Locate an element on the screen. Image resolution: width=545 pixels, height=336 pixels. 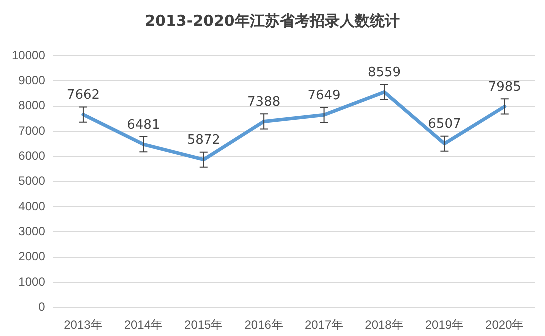
data-label: 8559 is located at coordinates (385, 73).